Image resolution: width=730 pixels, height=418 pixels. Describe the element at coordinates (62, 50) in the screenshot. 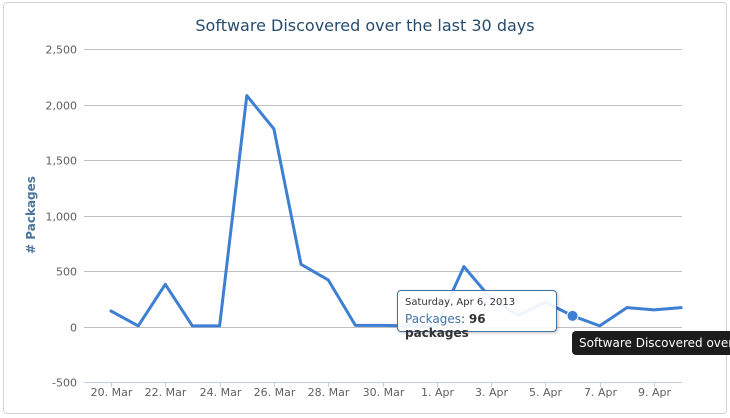

I see `y-tick-label: 2,500` at that location.